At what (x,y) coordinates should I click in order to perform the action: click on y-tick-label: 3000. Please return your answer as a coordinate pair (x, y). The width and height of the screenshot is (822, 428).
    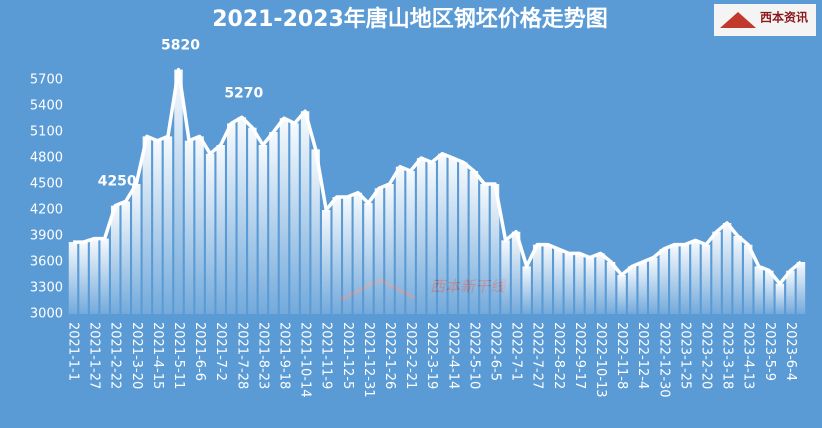
    Looking at the image, I should click on (46, 314).